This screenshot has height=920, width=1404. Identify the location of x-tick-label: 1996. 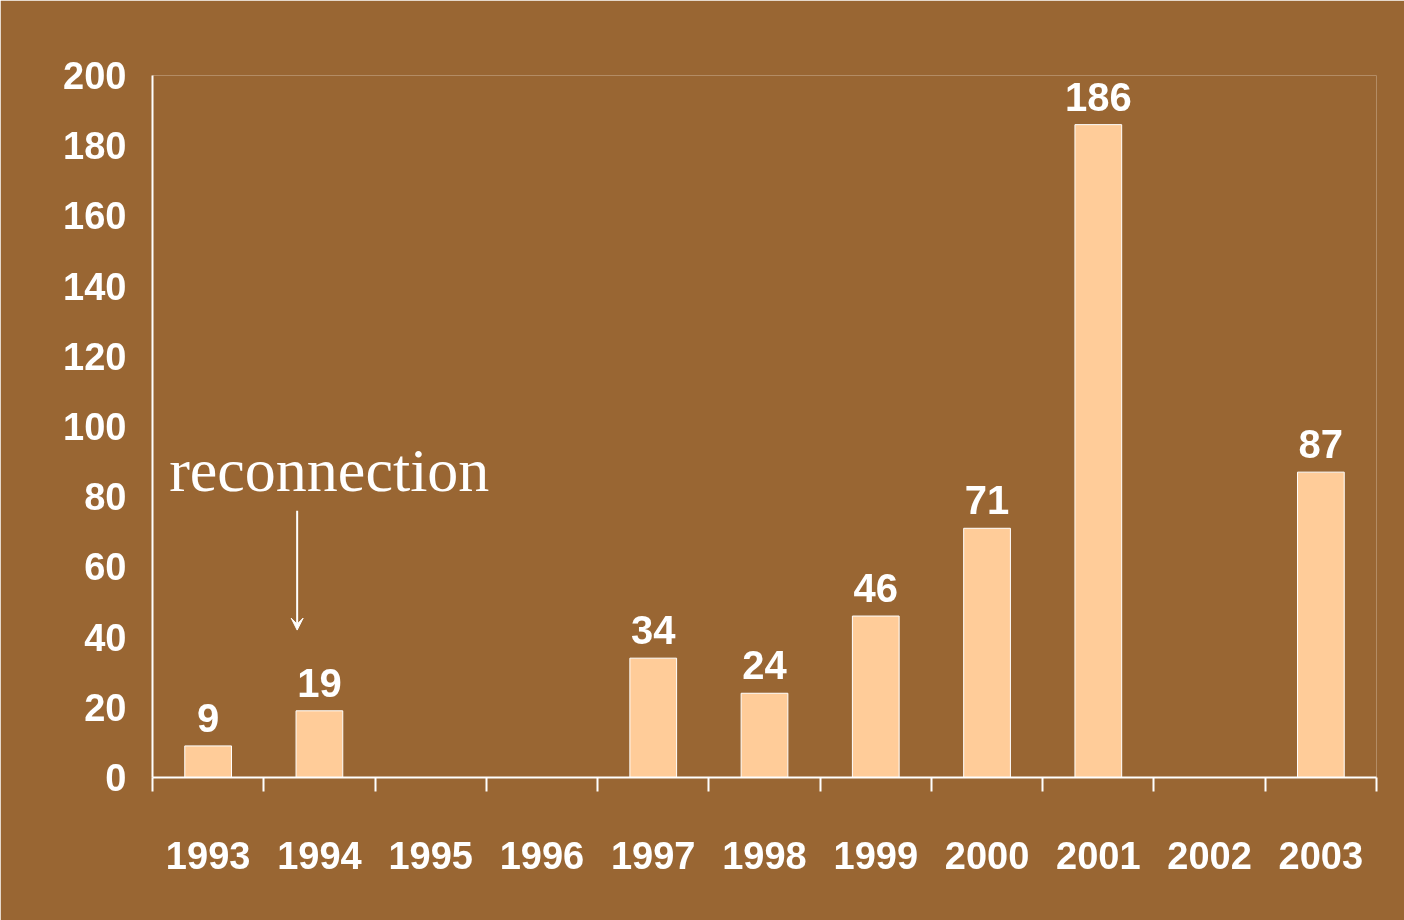
(542, 855).